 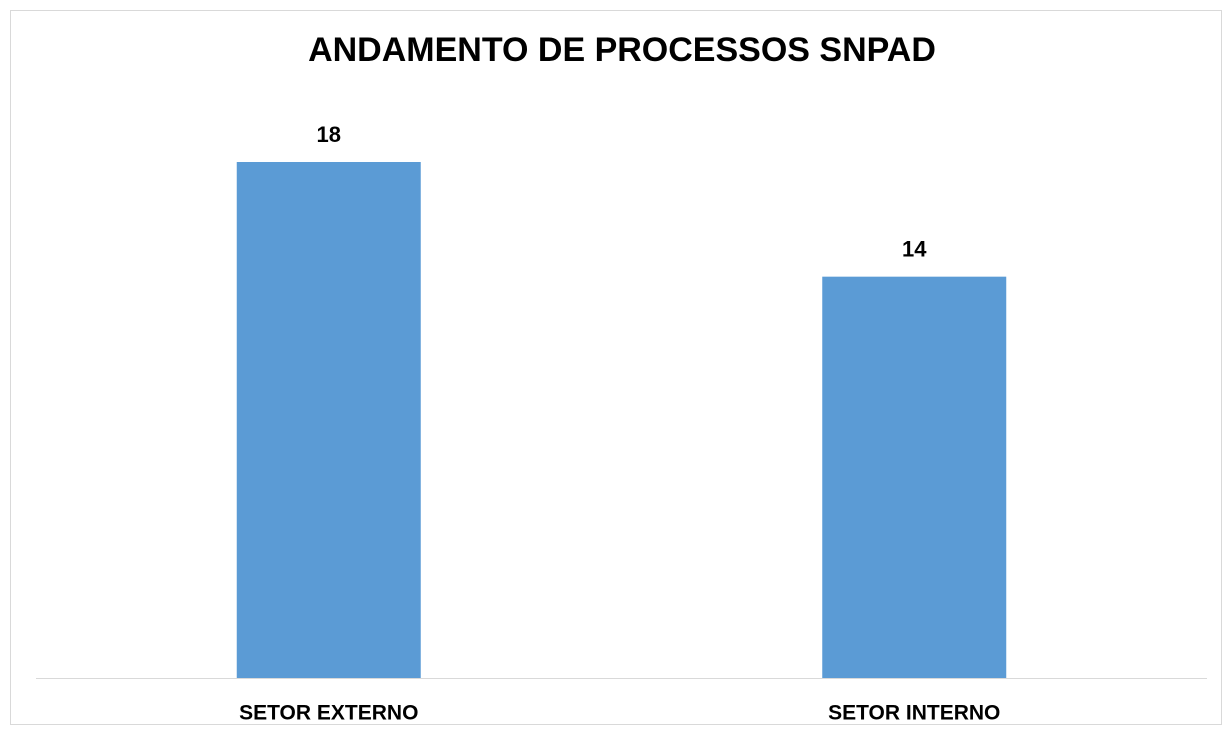 What do you see at coordinates (328, 713) in the screenshot?
I see `x-tick-label: SETOR EXTERNO` at bounding box center [328, 713].